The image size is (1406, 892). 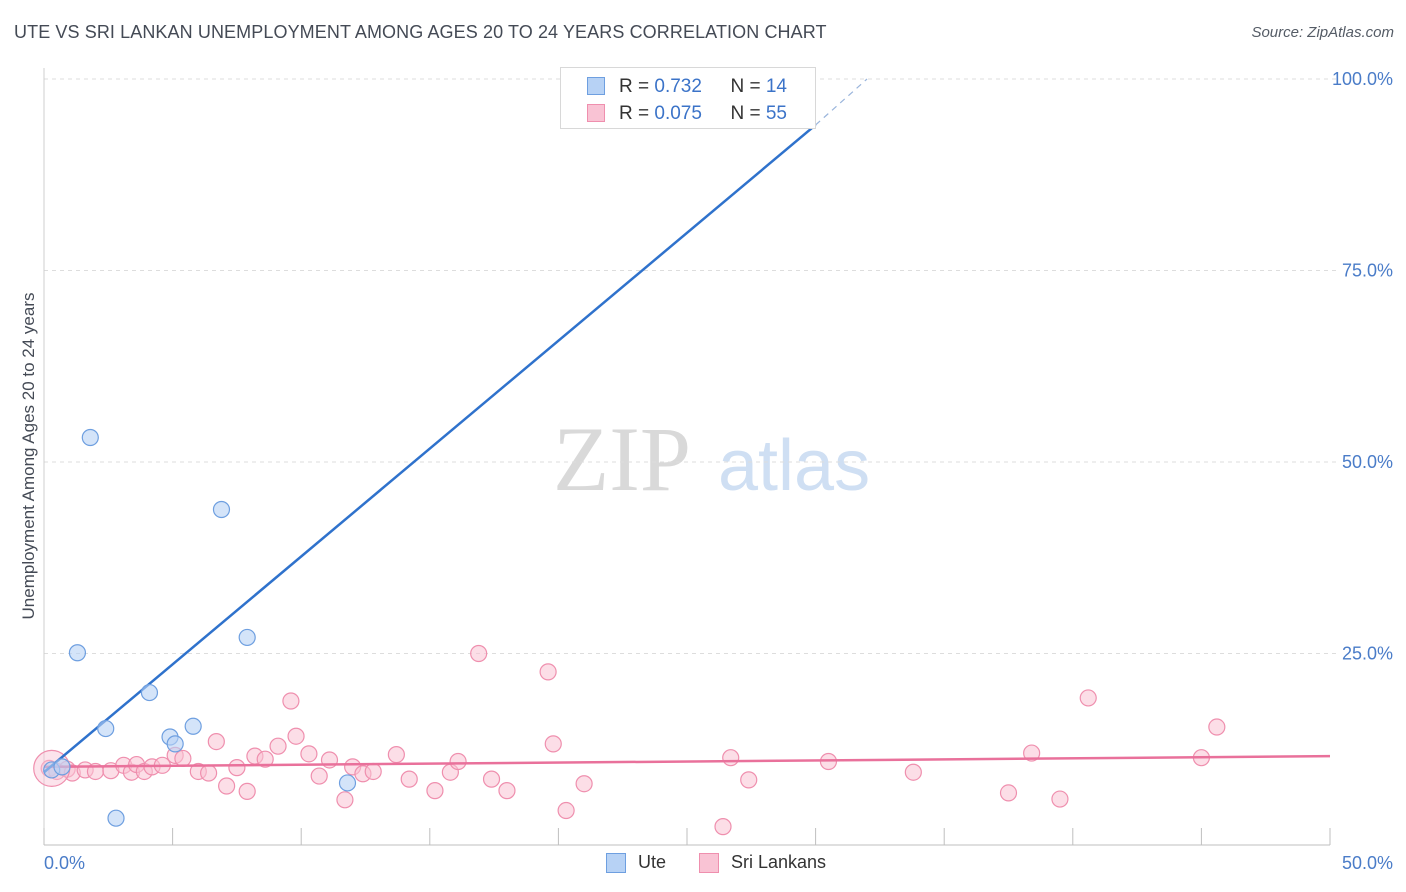 I want to click on legend-ute-r-label: R =, so click(x=637, y=86).